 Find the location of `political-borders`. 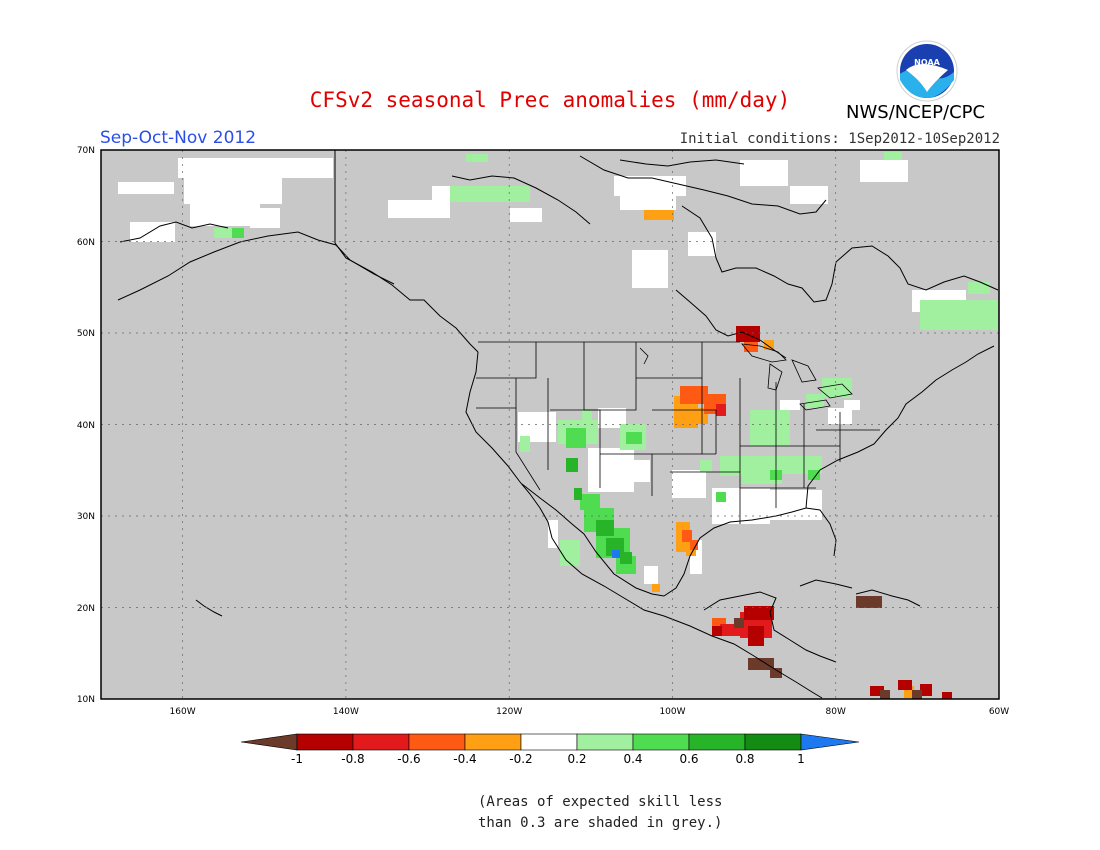

political-borders is located at coordinates (678, 432).